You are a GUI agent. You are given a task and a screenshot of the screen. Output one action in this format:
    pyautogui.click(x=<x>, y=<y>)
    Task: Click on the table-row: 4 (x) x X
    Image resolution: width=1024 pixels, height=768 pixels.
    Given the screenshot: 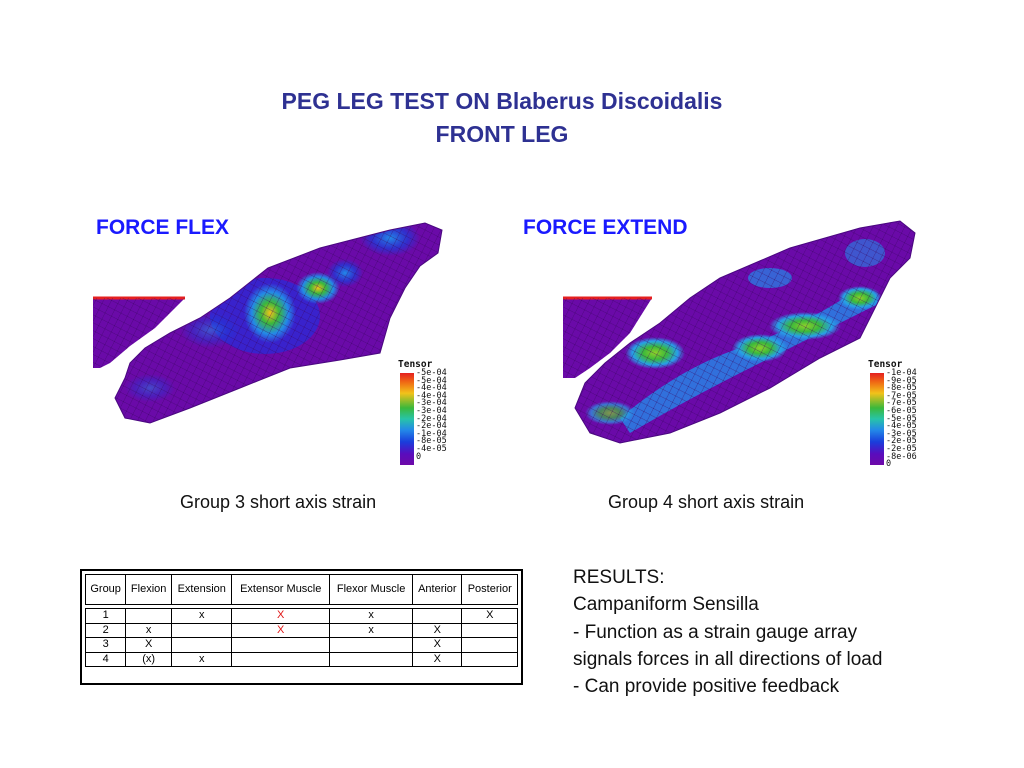 What is the action you would take?
    pyautogui.click(x=301, y=659)
    